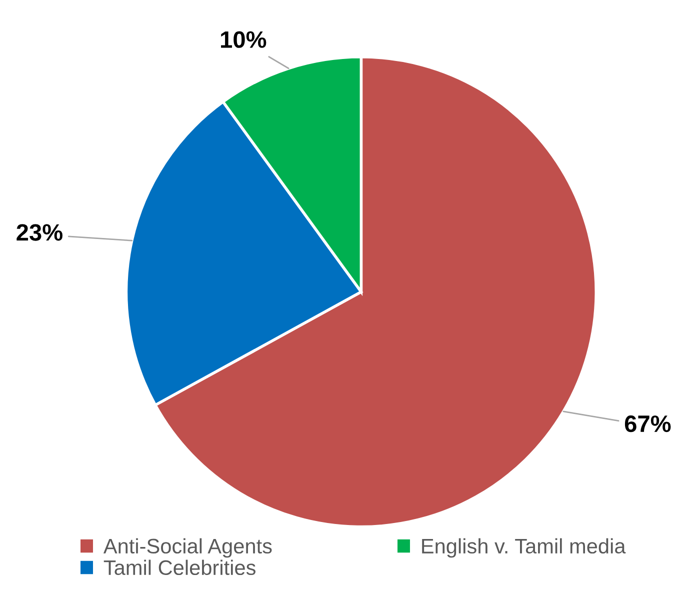 This screenshot has height=592, width=686. What do you see at coordinates (180, 568) in the screenshot?
I see `legend-label: Tamil Celebrities` at bounding box center [180, 568].